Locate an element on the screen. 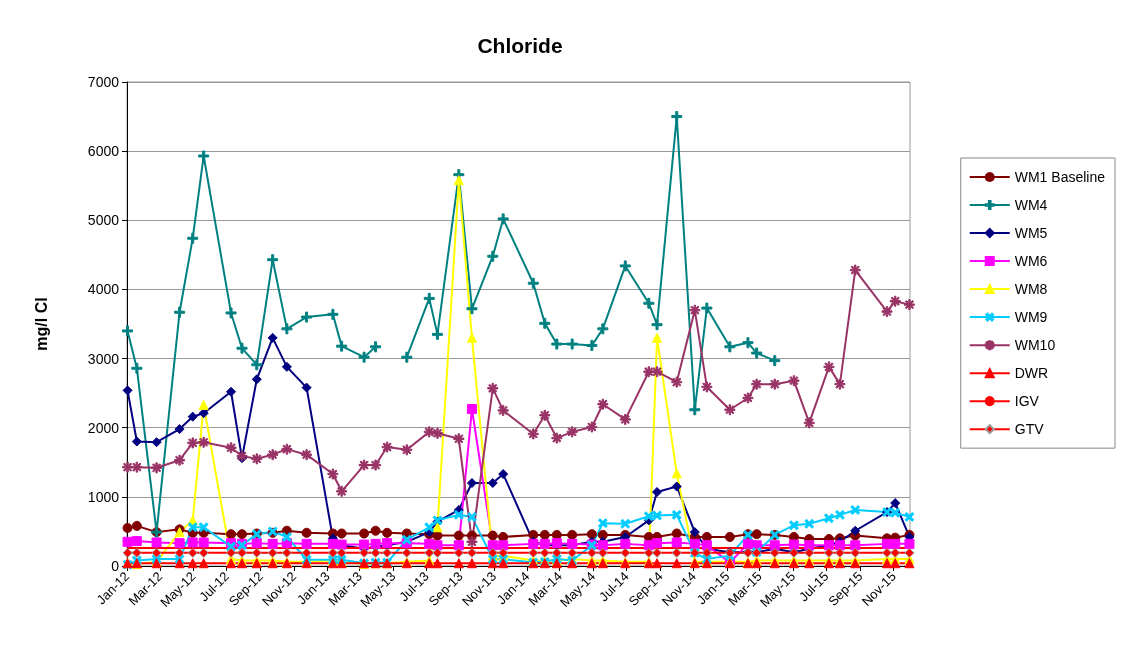 This screenshot has height=658, width=1123. y-tick-label: 1000 is located at coordinates (103, 496).